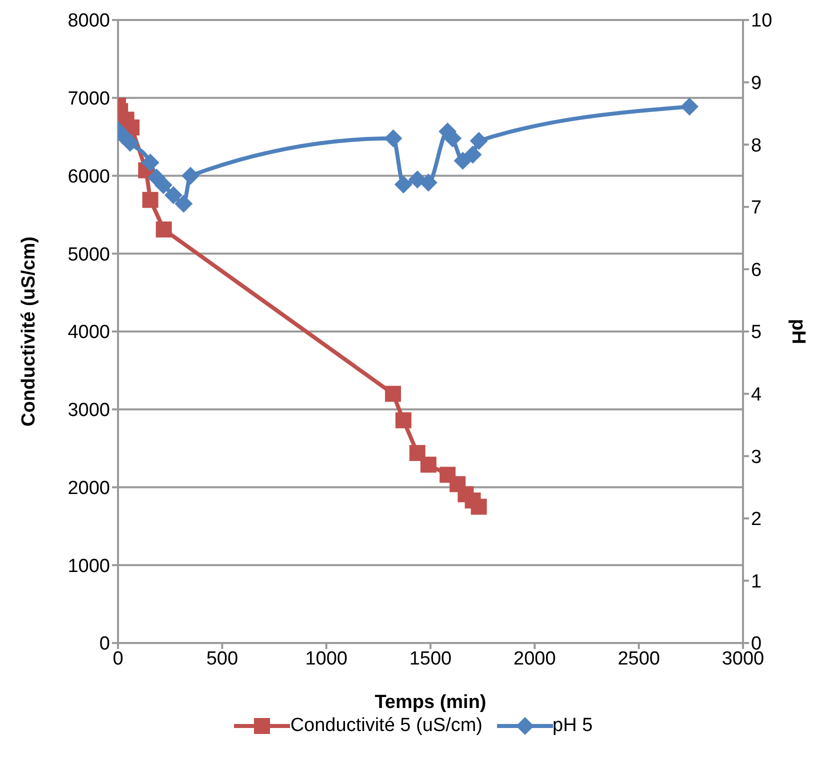 The height and width of the screenshot is (771, 827). What do you see at coordinates (572, 726) in the screenshot?
I see `legend-label: pH 5` at bounding box center [572, 726].